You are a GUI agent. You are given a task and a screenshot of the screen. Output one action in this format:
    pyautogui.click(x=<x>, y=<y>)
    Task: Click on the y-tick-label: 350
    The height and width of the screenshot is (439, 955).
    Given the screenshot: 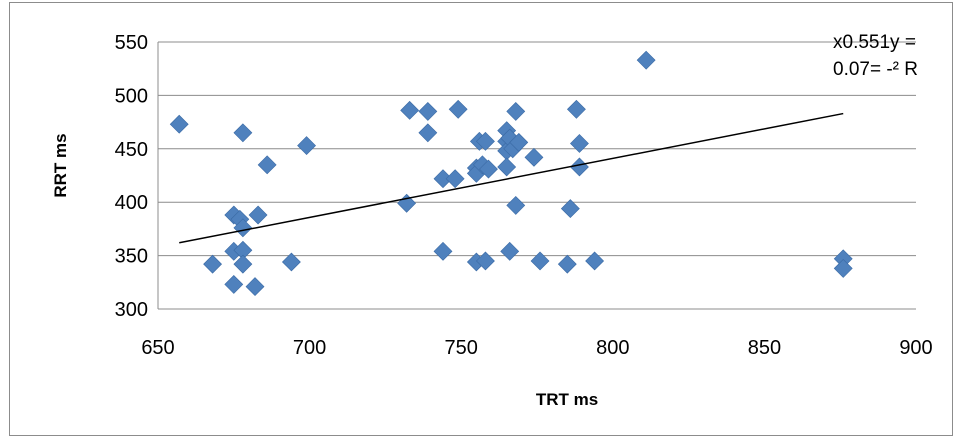 What is the action you would take?
    pyautogui.click(x=131, y=257)
    